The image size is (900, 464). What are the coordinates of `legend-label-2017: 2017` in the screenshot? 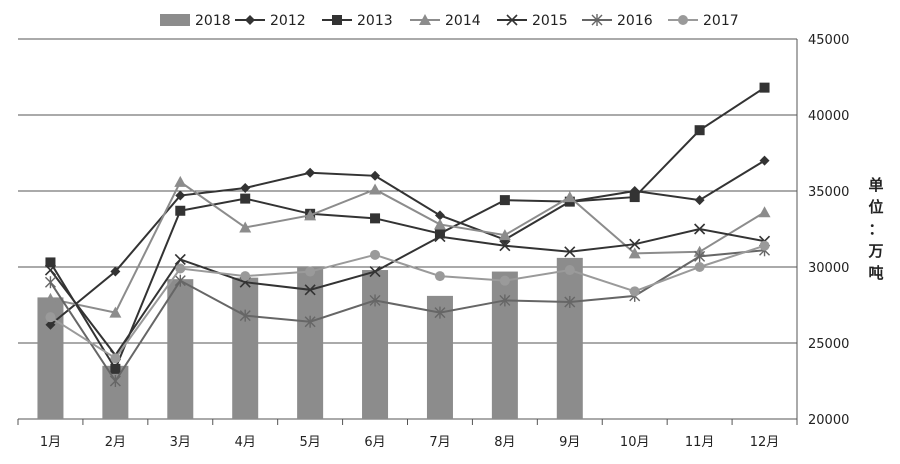 It's located at (721, 21).